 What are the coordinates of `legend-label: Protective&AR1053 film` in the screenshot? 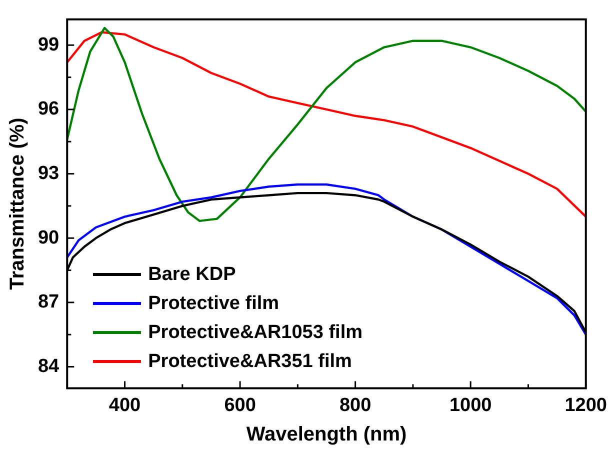 It's located at (255, 333).